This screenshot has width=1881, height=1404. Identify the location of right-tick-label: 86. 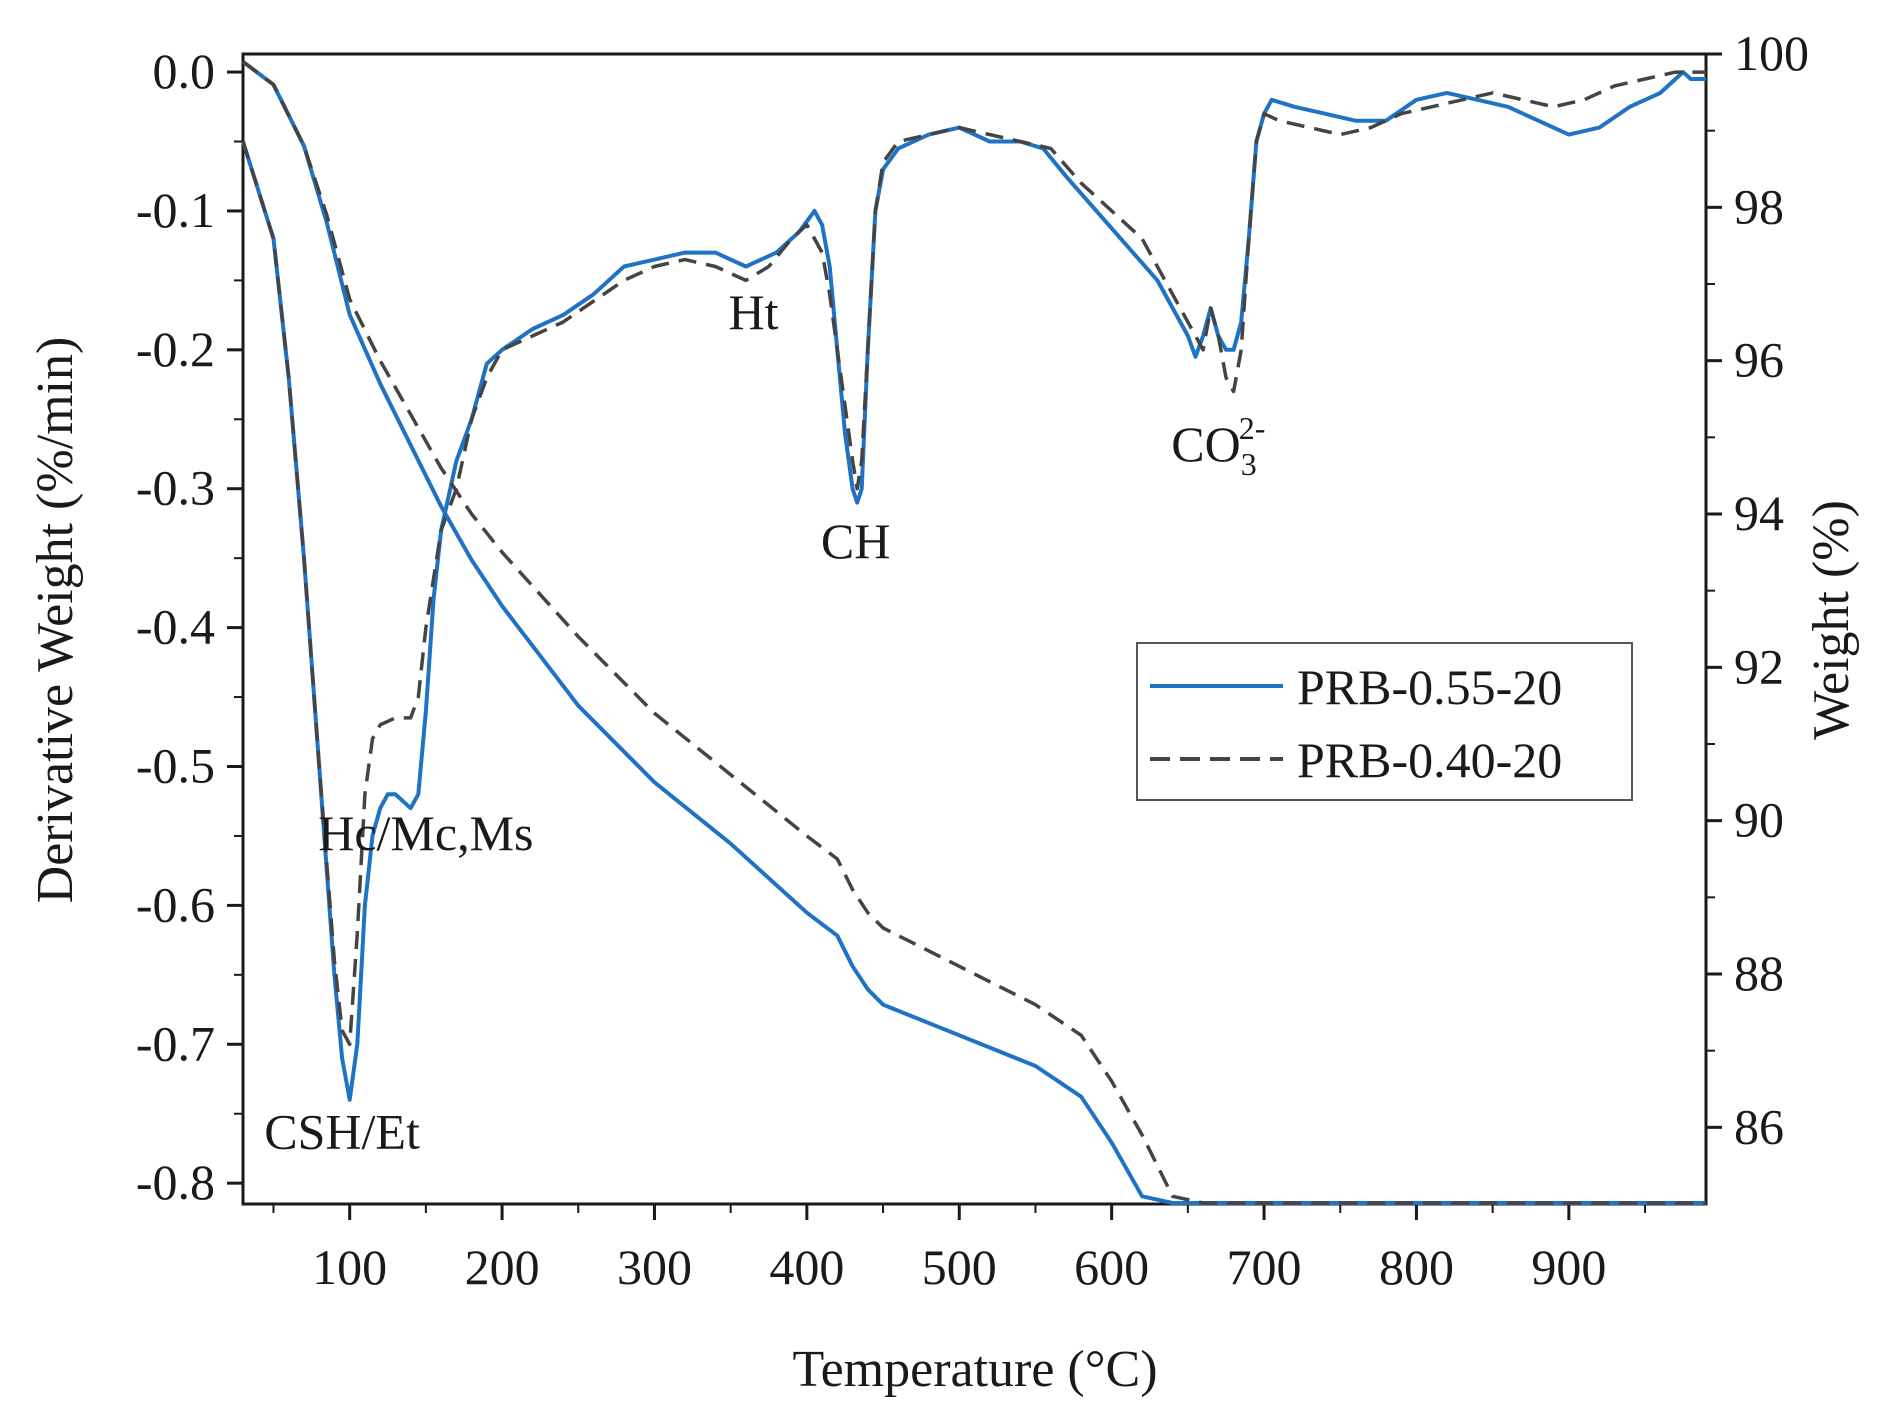
(1759, 1126).